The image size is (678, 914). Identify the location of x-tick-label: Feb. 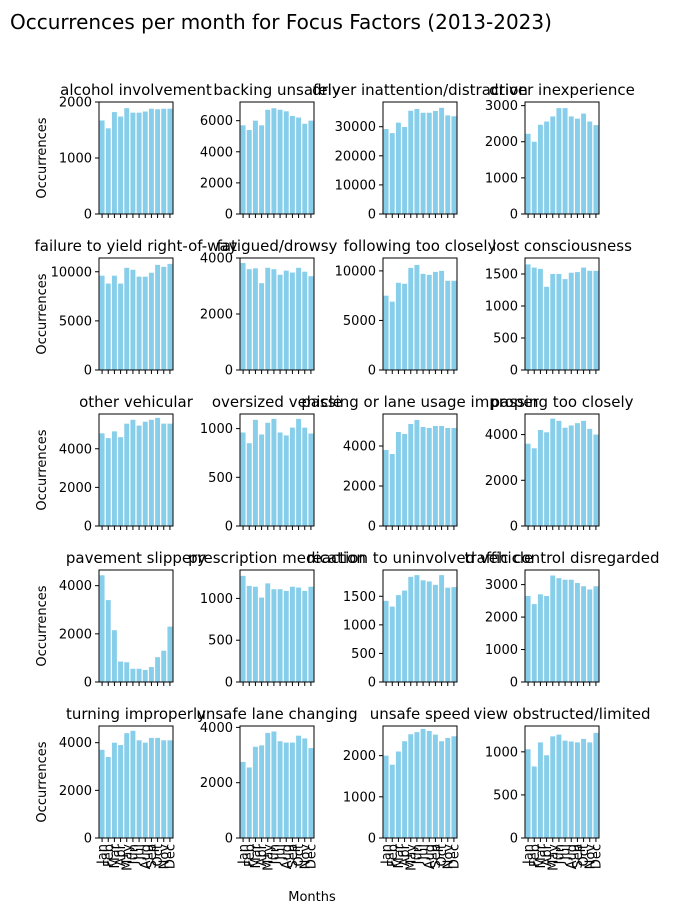
(109, 855).